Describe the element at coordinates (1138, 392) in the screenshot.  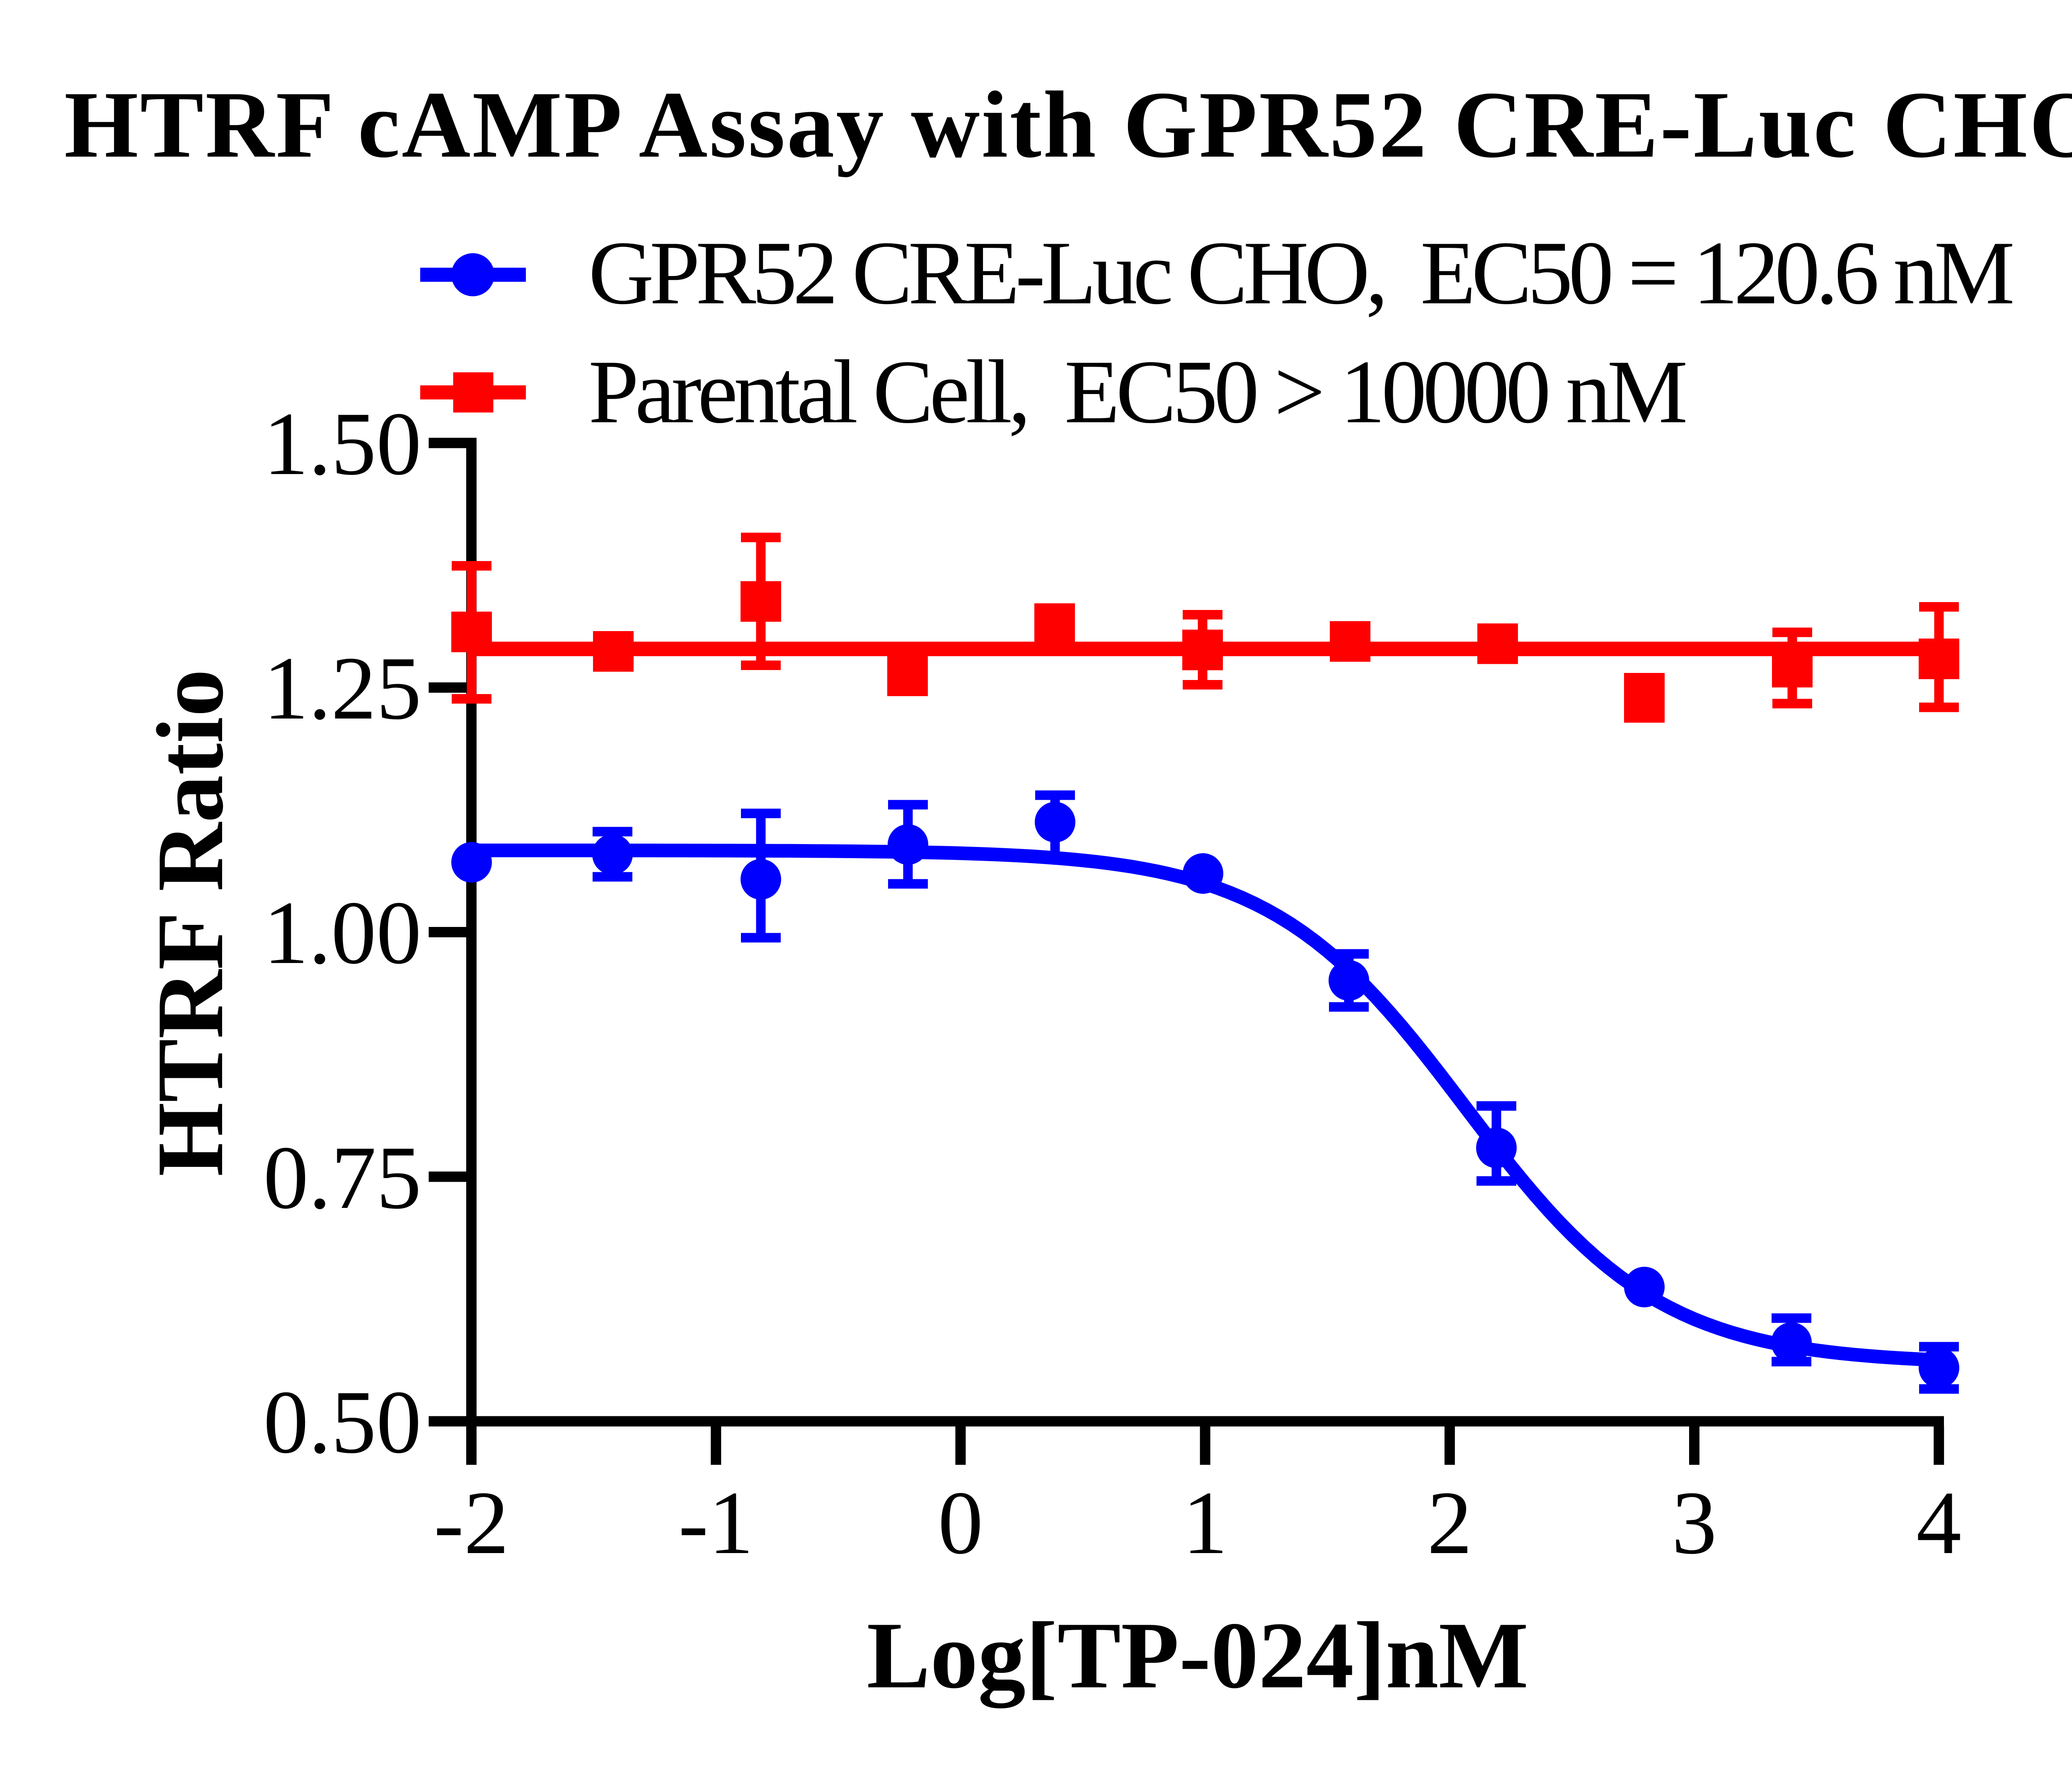
I see `svg-text:Parental Cell, EC50 > 10000 n: Parental Cell, EC50 > 10000 nM` at that location.